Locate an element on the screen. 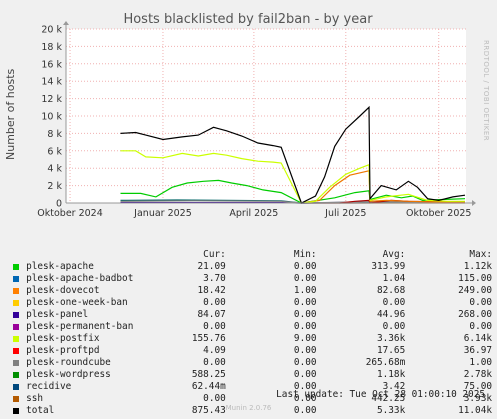 This screenshot has width=497, height=419. legend-row: plesk-postfix 155.76 9.00 3.36k 6.14k is located at coordinates (252, 339).